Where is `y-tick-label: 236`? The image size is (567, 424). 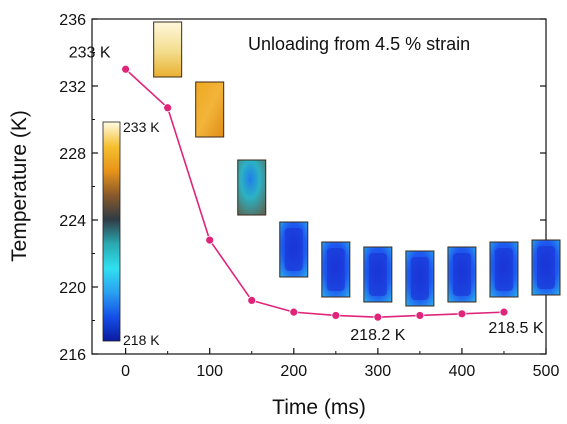 y-tick-label: 236 is located at coordinates (72, 20).